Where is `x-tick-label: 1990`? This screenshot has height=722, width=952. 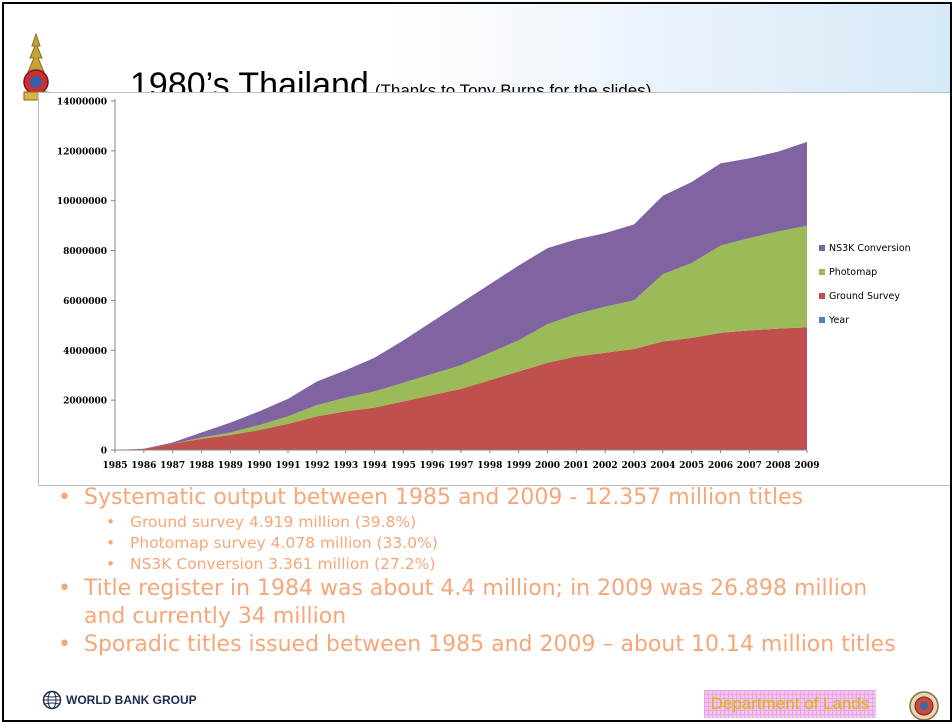
x-tick-label: 1990 is located at coordinates (259, 466).